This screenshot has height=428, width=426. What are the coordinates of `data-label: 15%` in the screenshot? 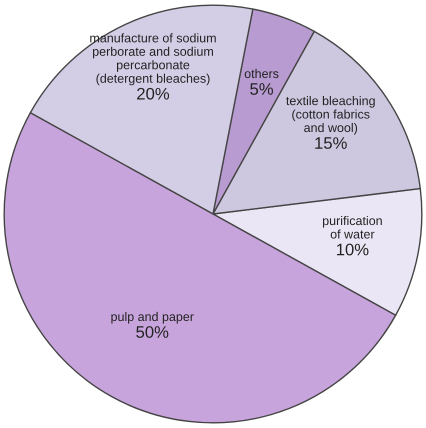 It's located at (331, 143).